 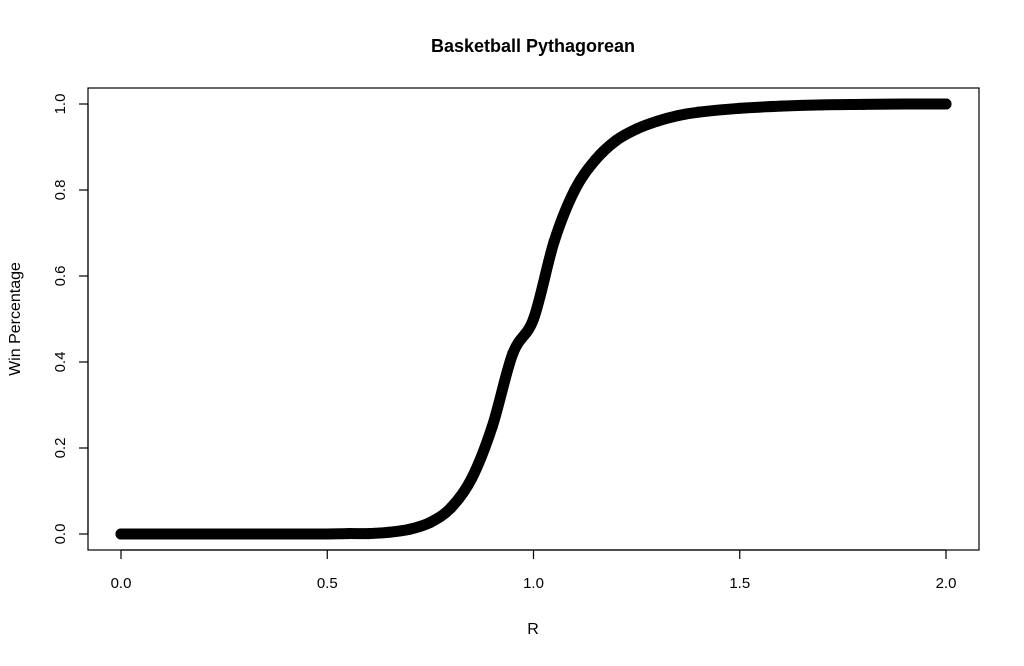 I want to click on x-tick-label: 0.5, so click(x=327, y=583).